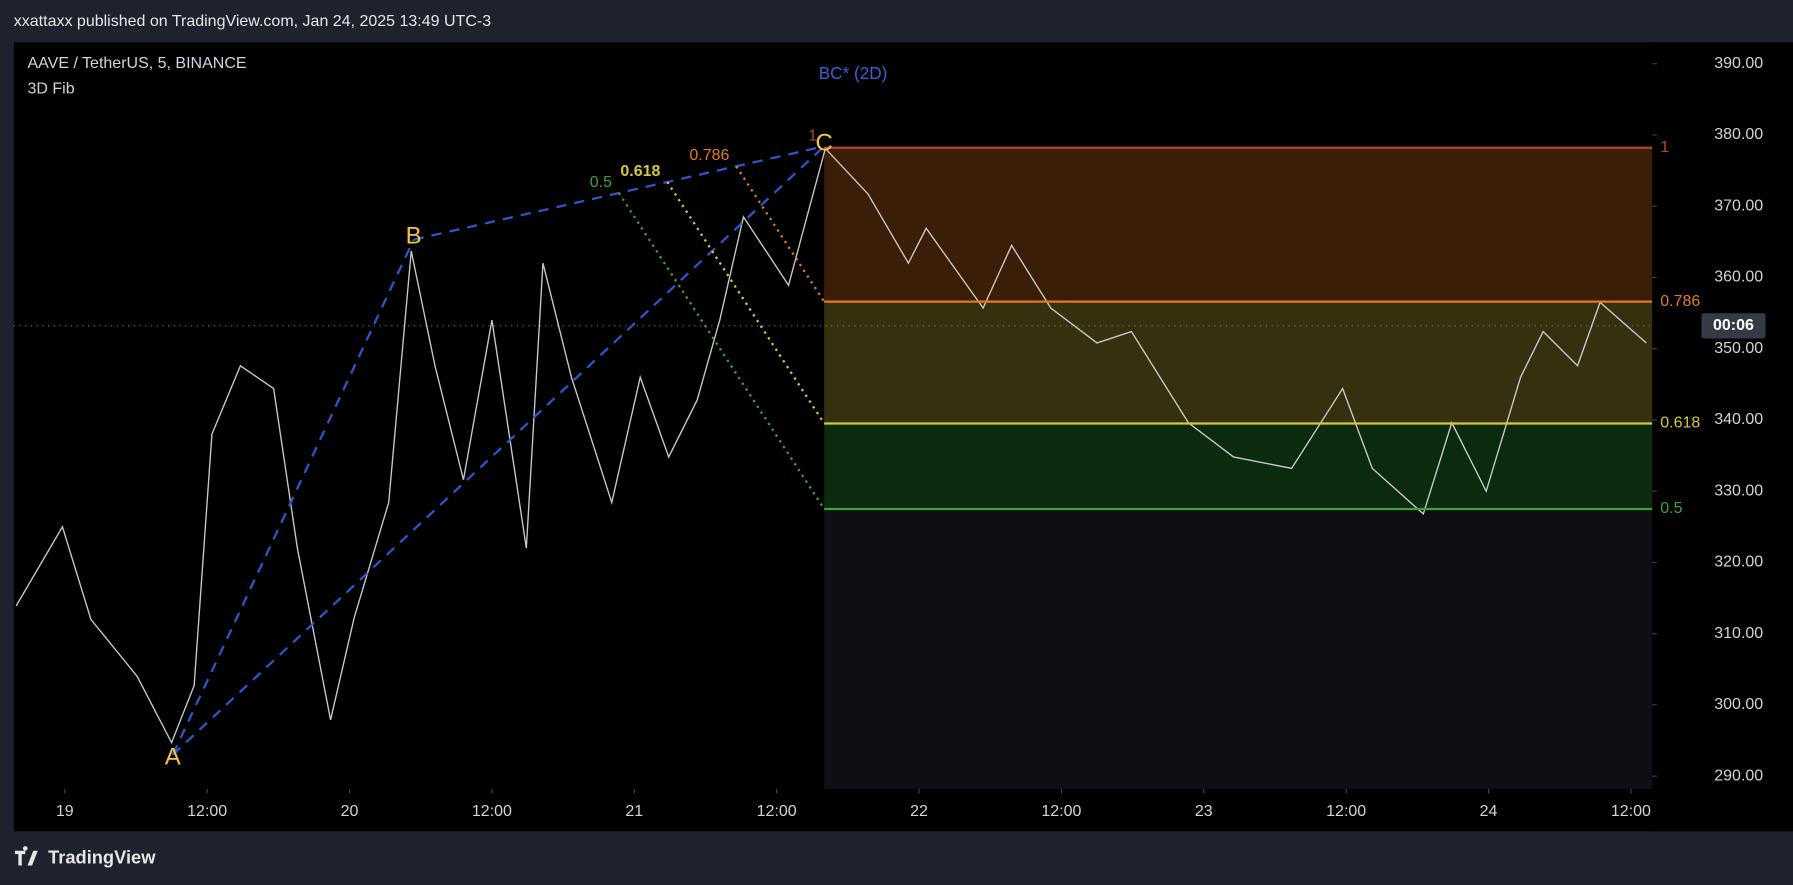  Describe the element at coordinates (51, 88) in the screenshot. I see `indicator-legend: 3D Fib` at that location.